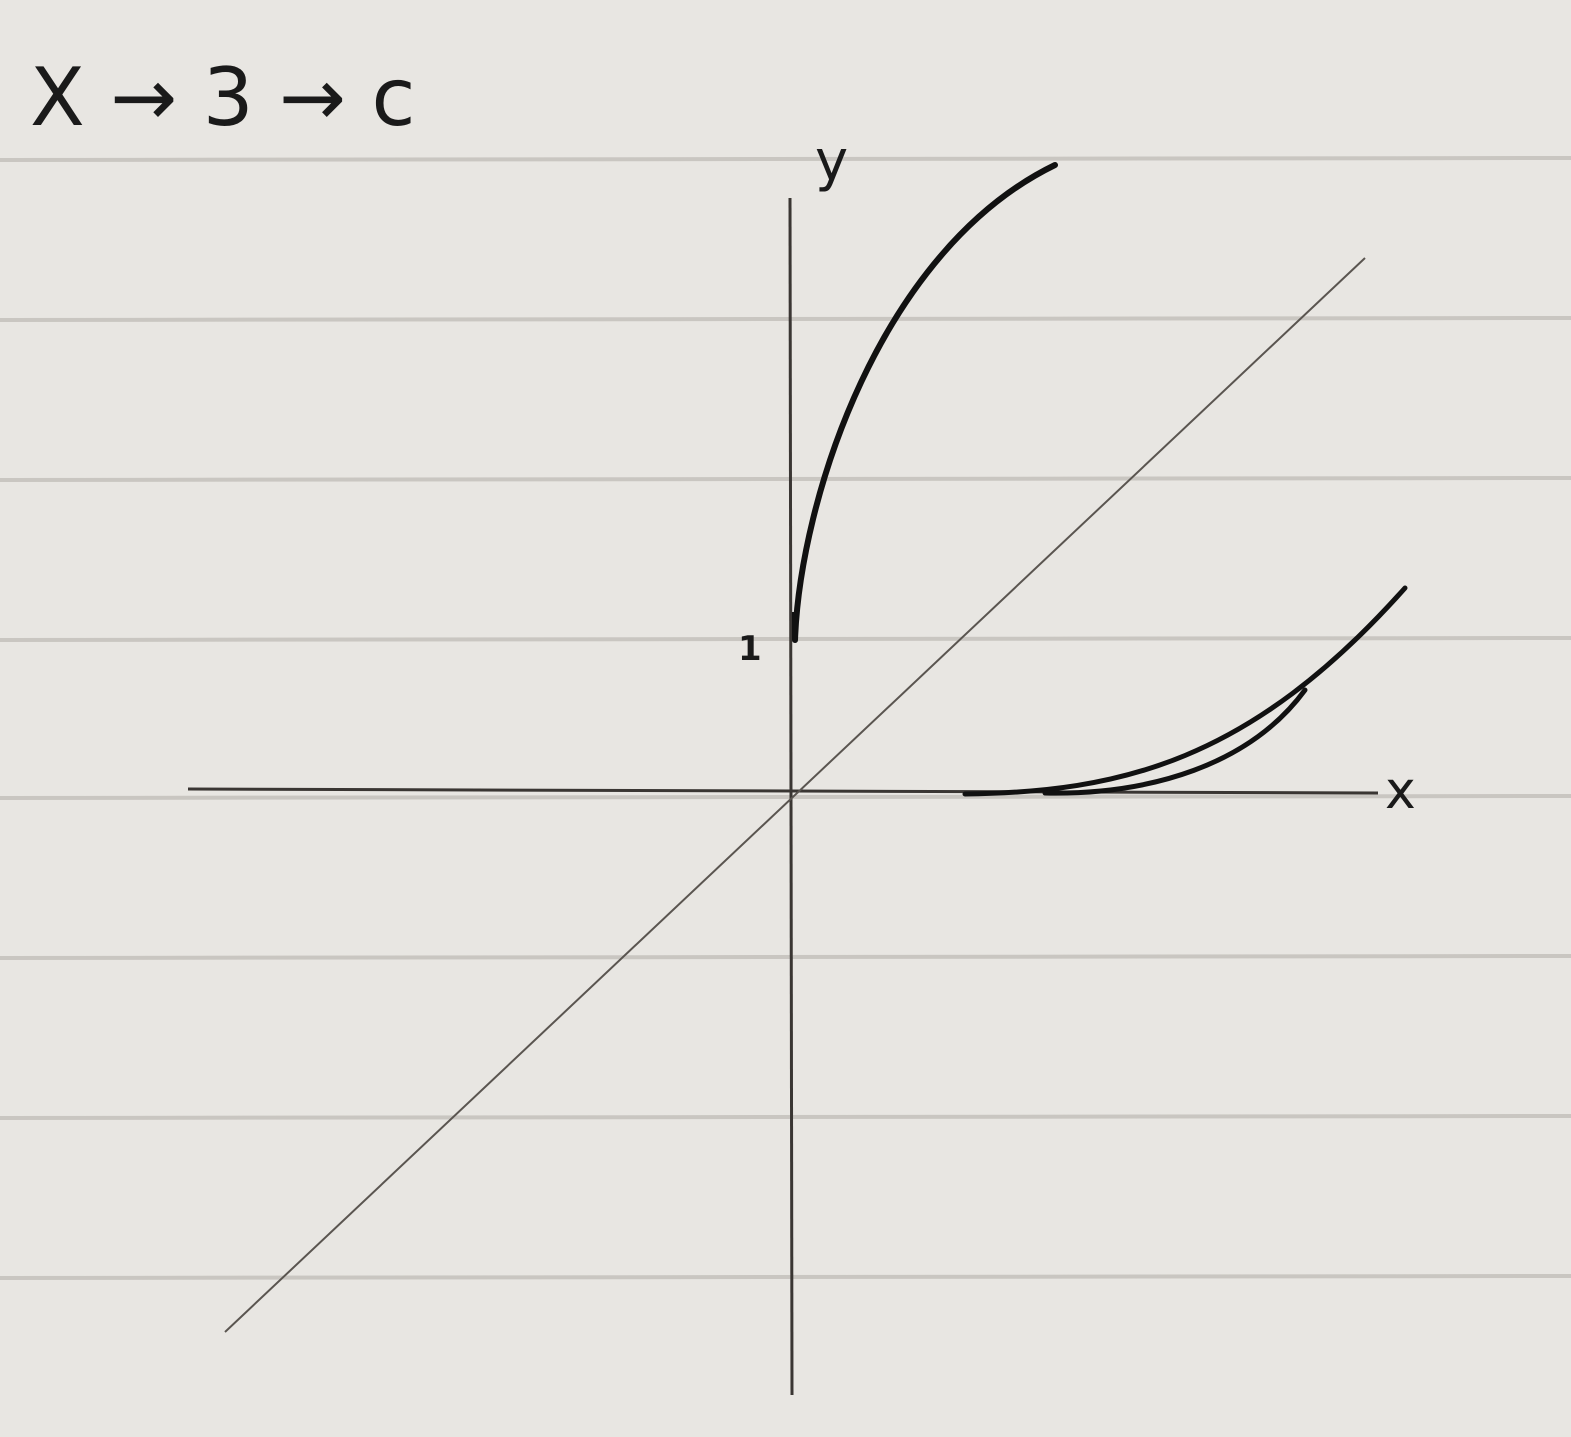  What do you see at coordinates (1175, 741) in the screenshot?
I see `lower-curve-inner` at bounding box center [1175, 741].